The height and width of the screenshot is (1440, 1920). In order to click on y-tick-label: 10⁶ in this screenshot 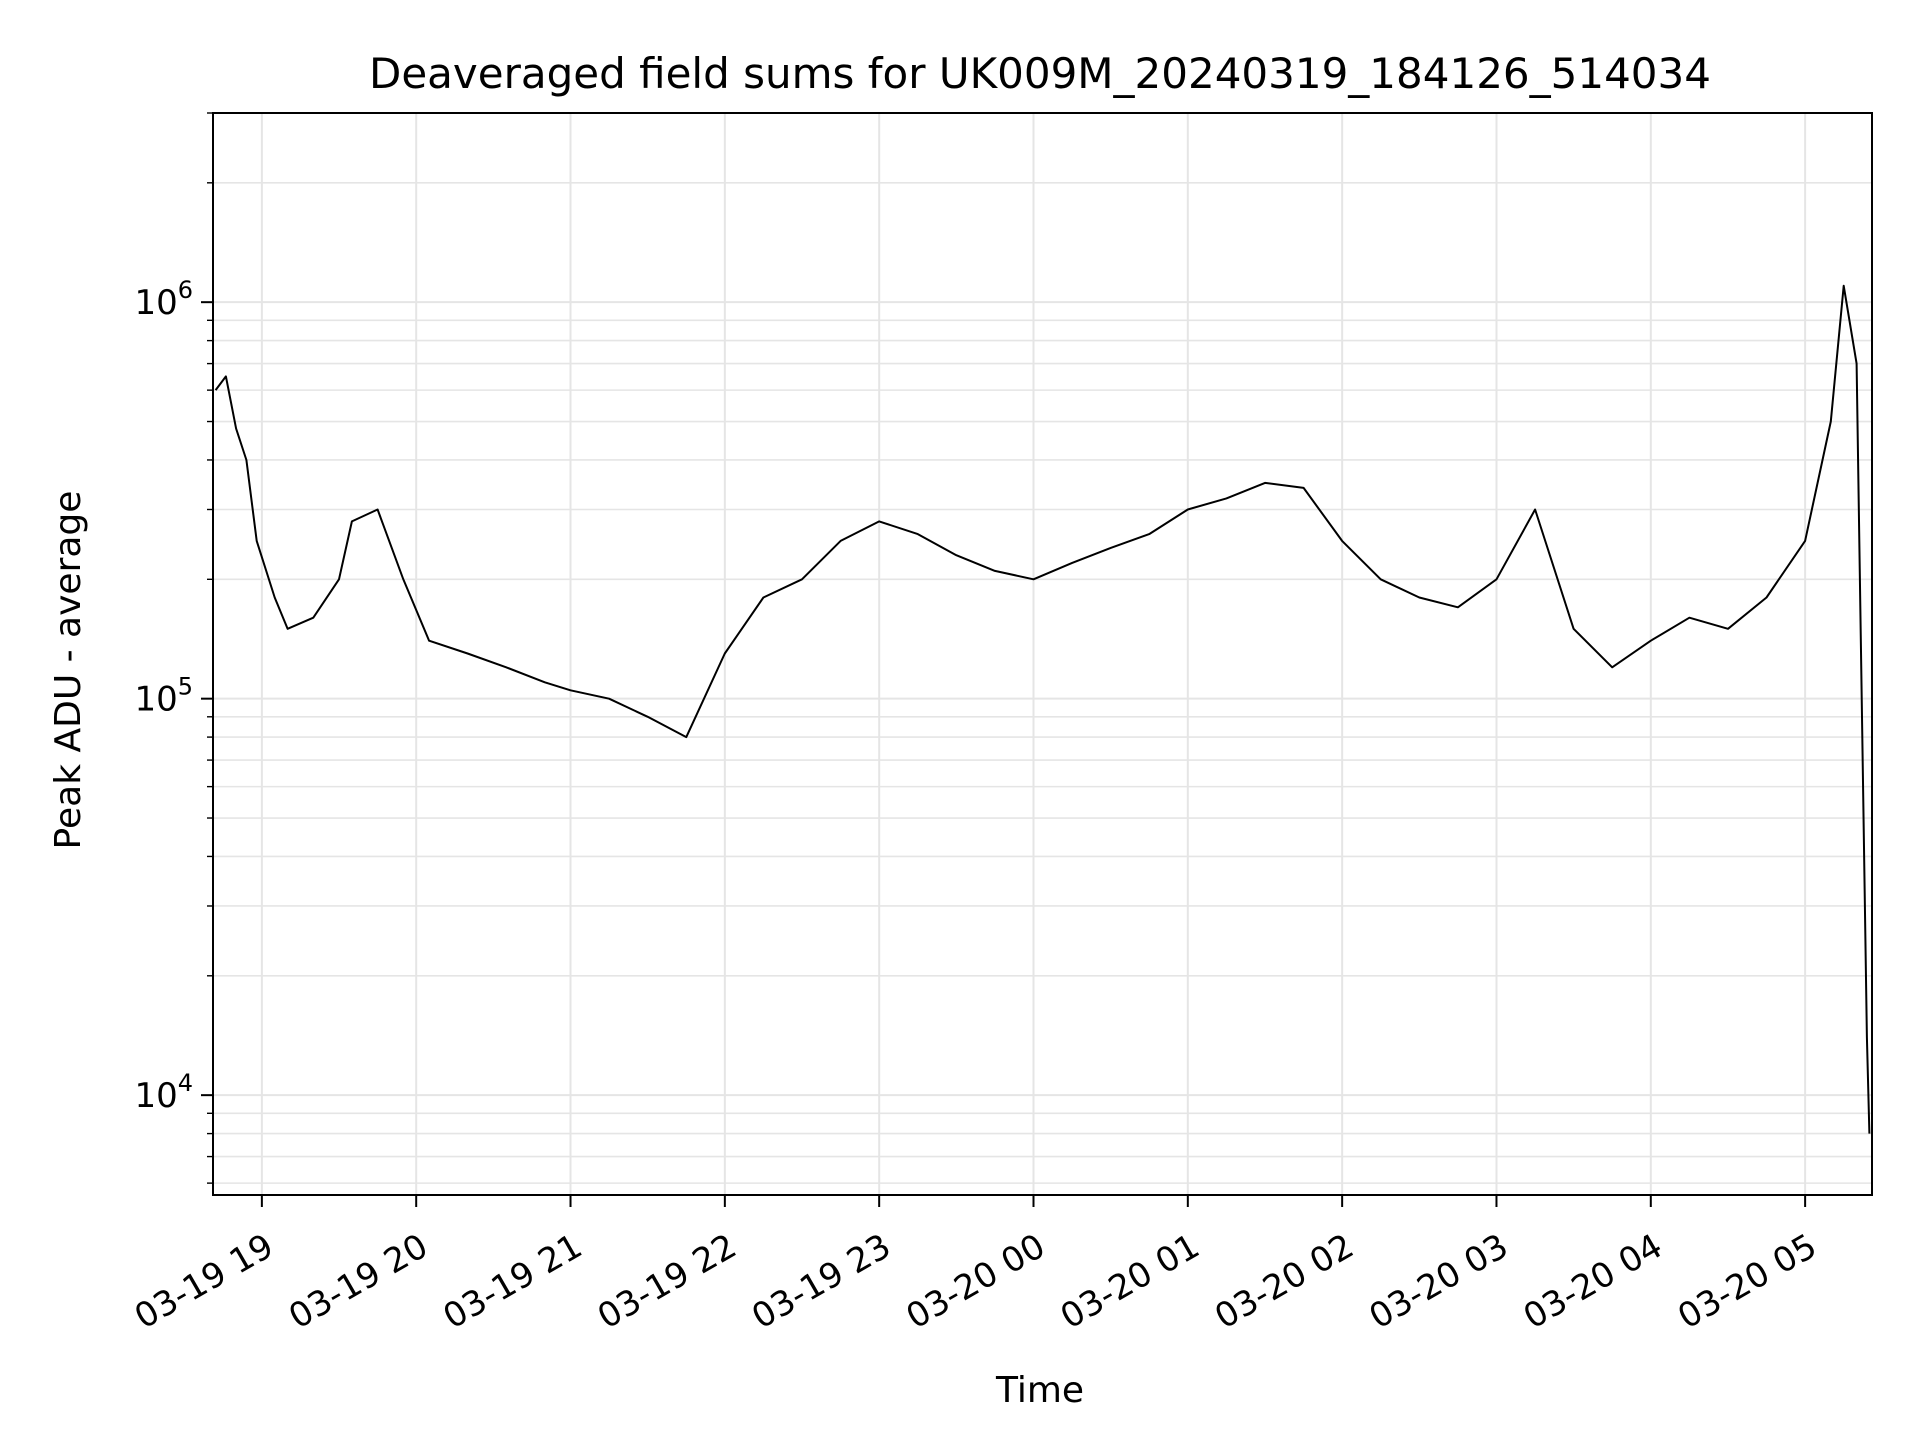, I will do `click(163, 299)`.